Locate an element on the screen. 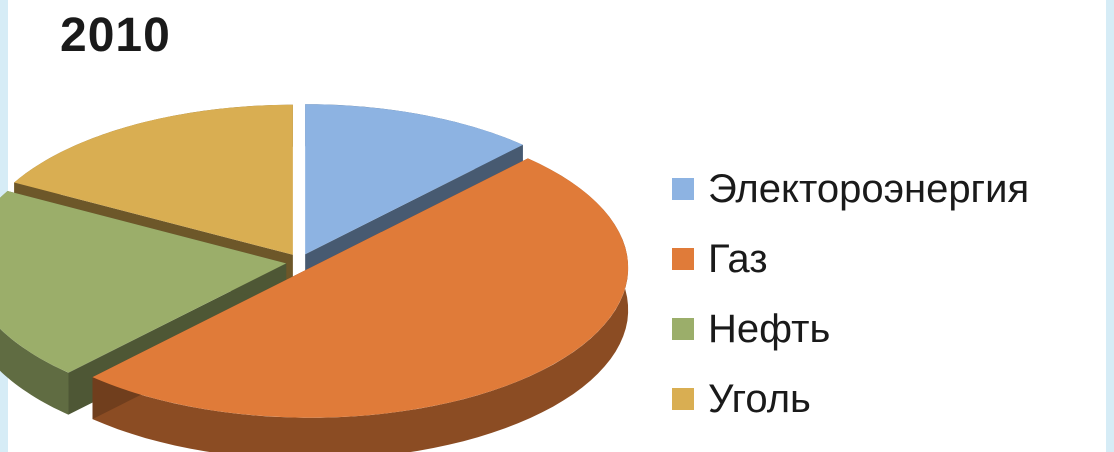  legend-label: Газ is located at coordinates (738, 259).